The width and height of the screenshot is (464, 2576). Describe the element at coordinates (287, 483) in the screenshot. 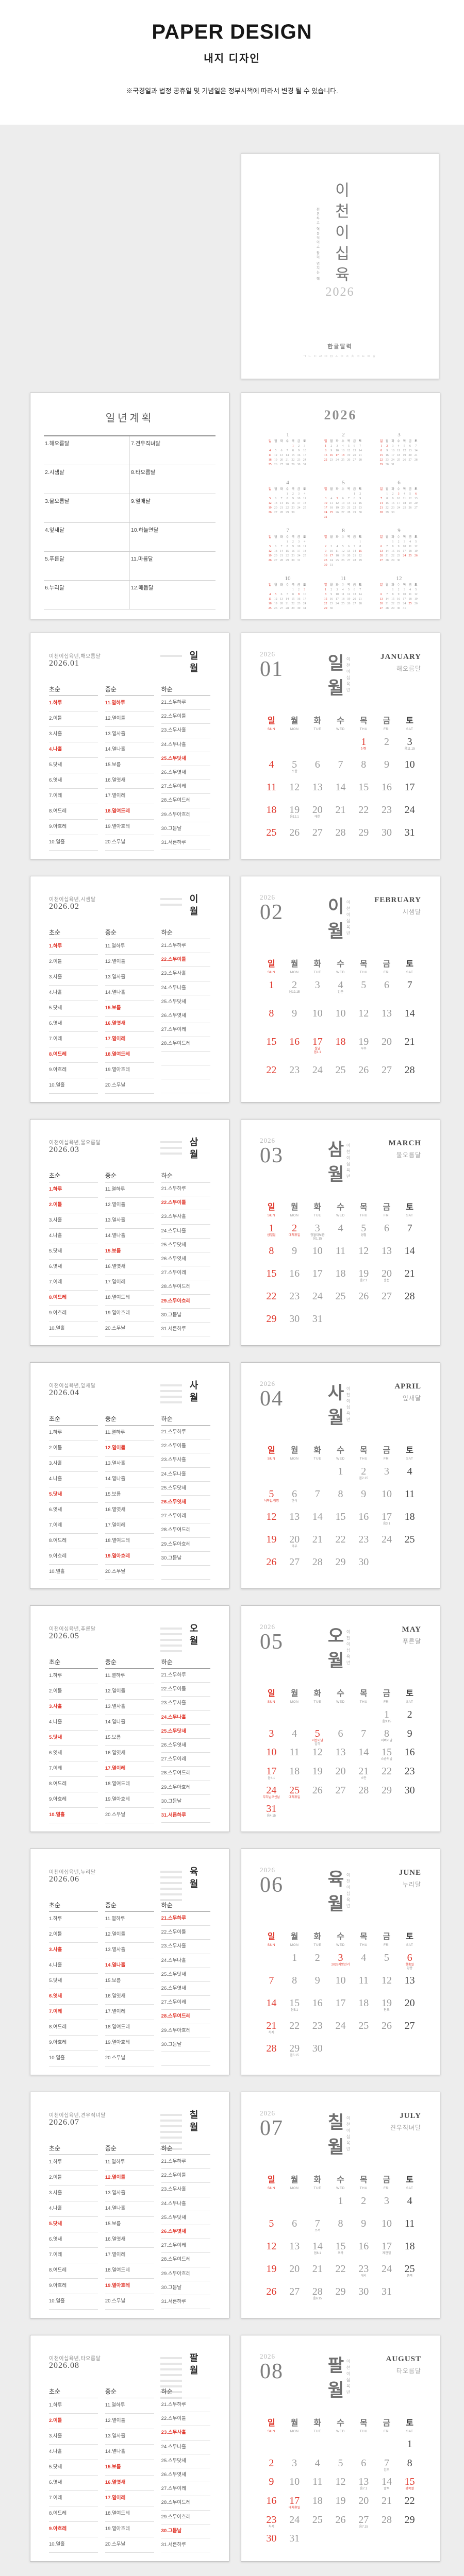

I see `mini-month-number: 4` at that location.